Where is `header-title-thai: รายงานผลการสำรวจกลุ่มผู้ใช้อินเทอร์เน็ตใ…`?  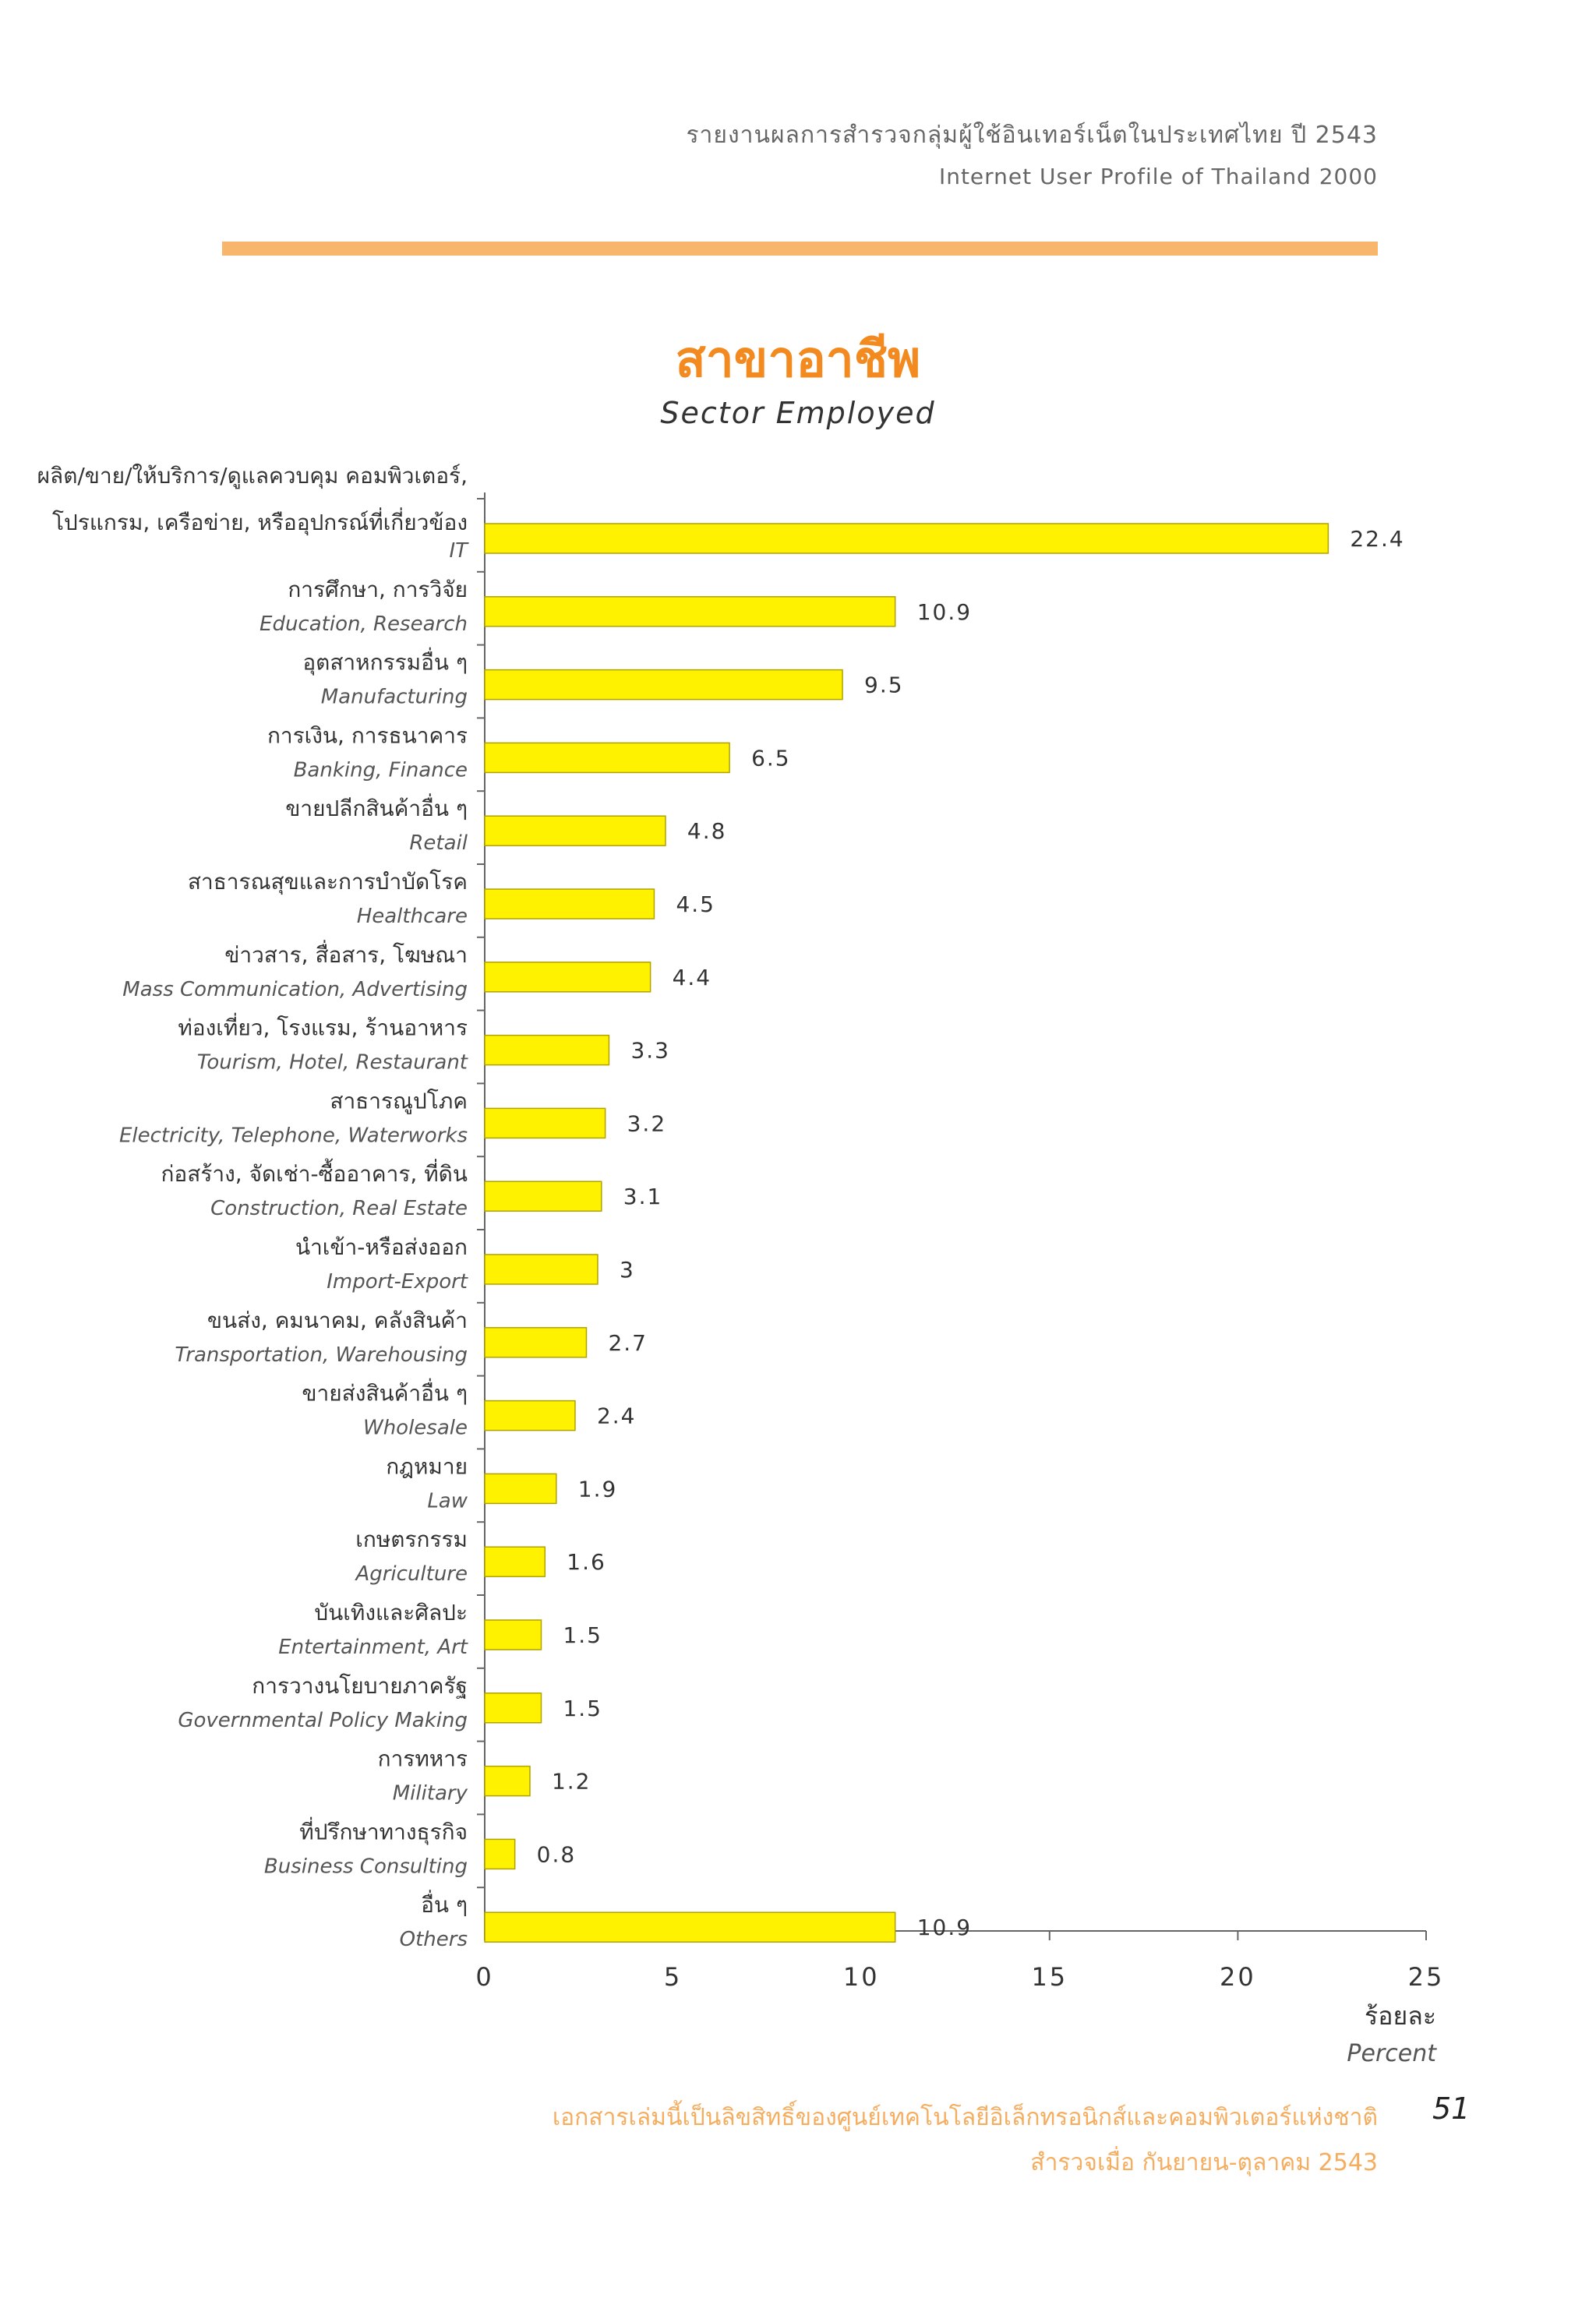
header-title-thai: รายงานผลการสำรวจกลุ่มผู้ใช้อินเทอร์เน็ตใ… is located at coordinates (1032, 135).